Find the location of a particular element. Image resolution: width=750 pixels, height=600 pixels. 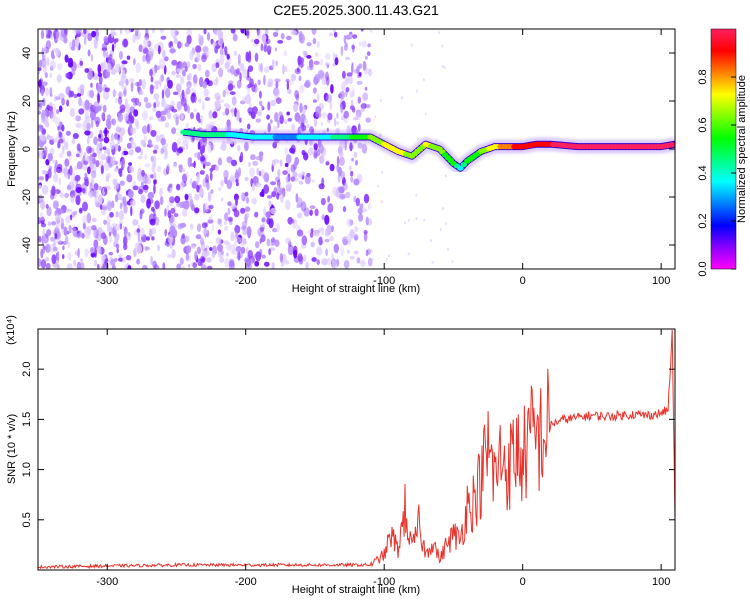

x-tick-label: -100 is located at coordinates (384, 281).